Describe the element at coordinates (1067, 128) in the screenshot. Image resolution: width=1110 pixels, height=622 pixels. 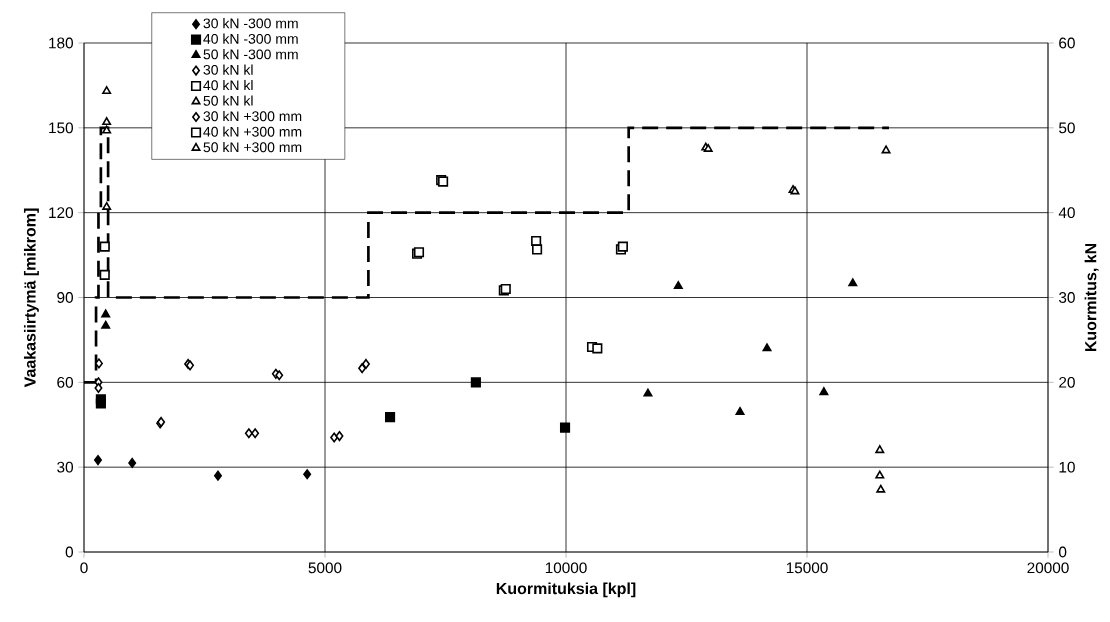
I see `y2-tick-label: 50` at that location.